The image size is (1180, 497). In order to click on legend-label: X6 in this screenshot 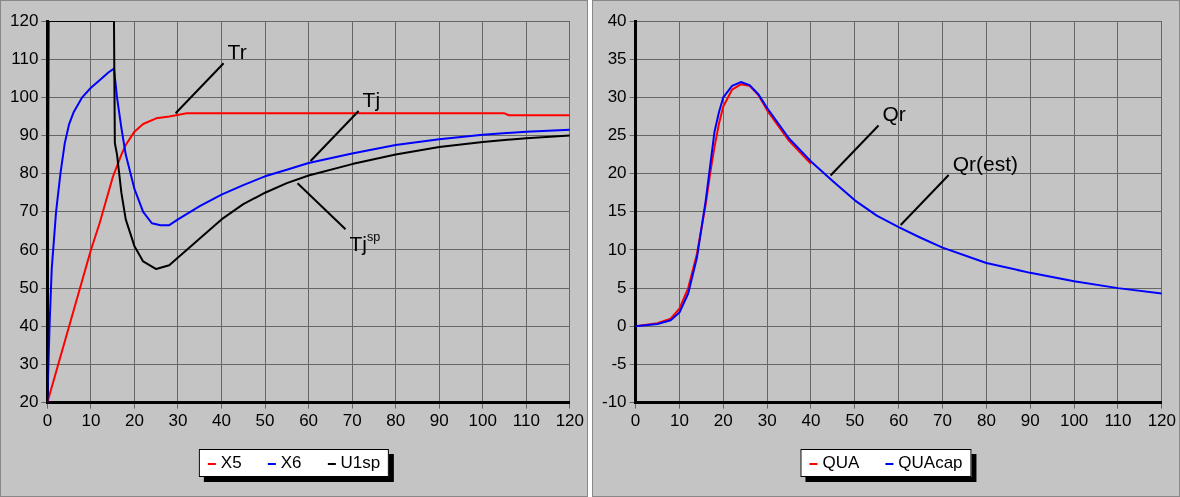, I will do `click(290, 463)`.